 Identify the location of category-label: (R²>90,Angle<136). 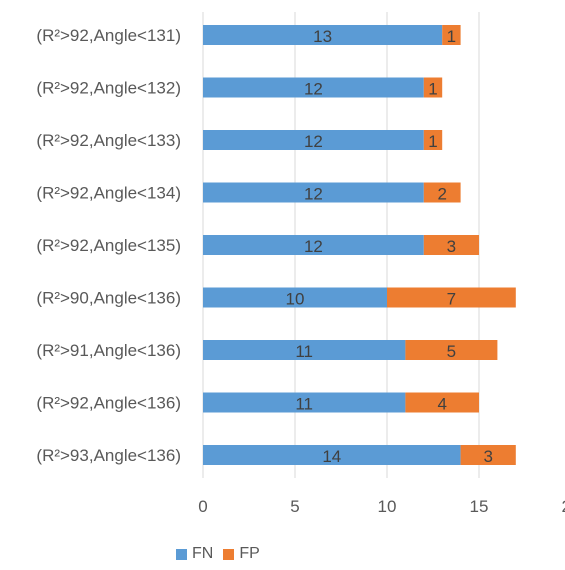
(108, 298).